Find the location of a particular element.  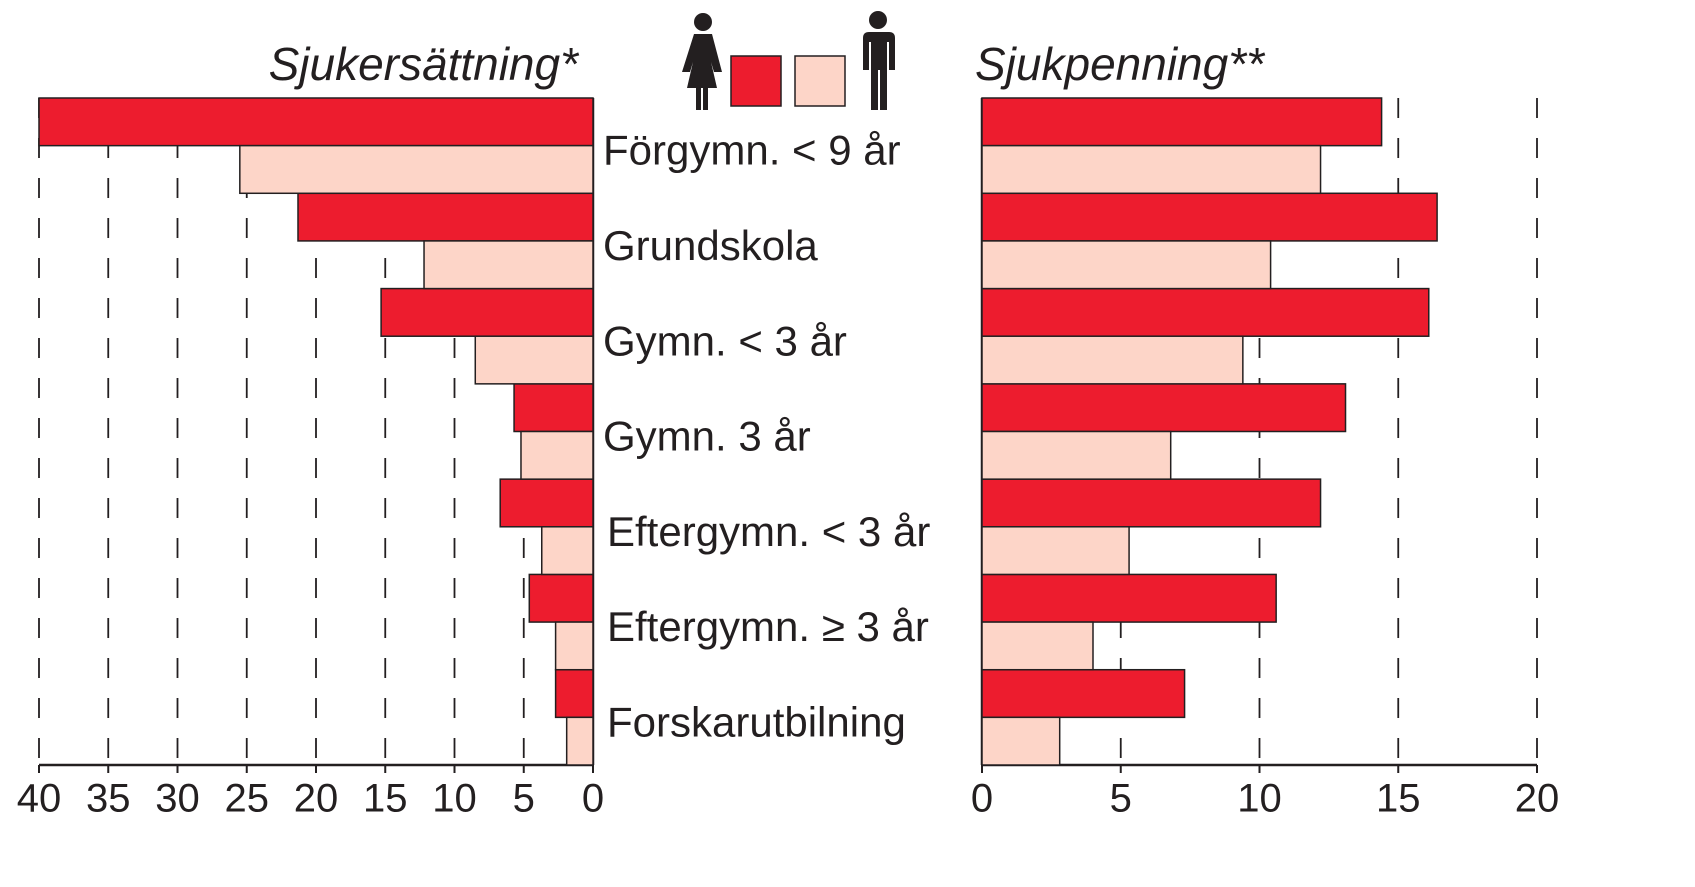

chart-title: Sjukersättning* is located at coordinates (424, 64).